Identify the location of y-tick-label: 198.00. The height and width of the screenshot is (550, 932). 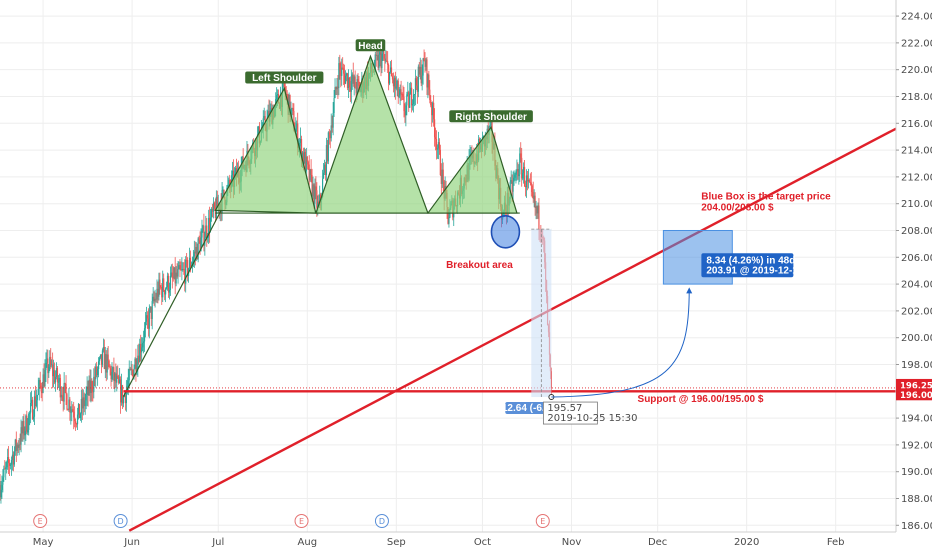
(916, 365).